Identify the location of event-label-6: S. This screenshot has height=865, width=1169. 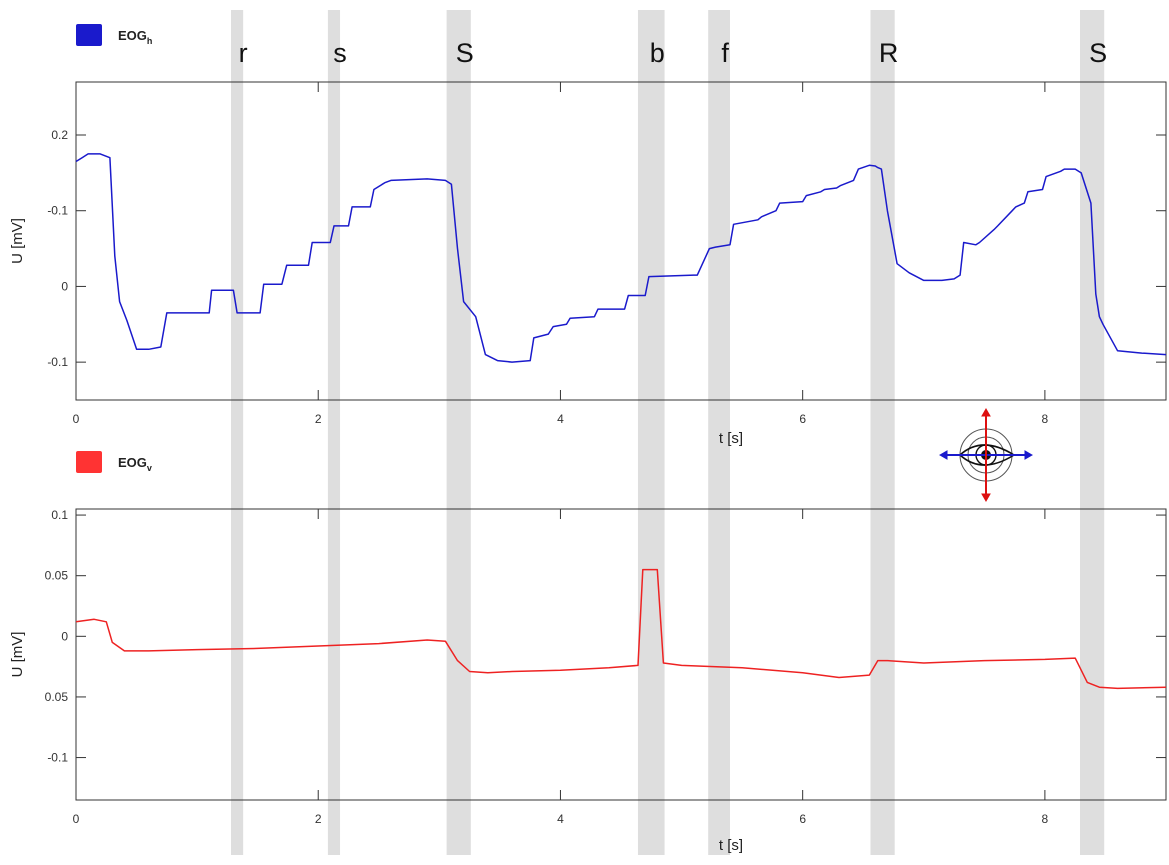
(1098, 53).